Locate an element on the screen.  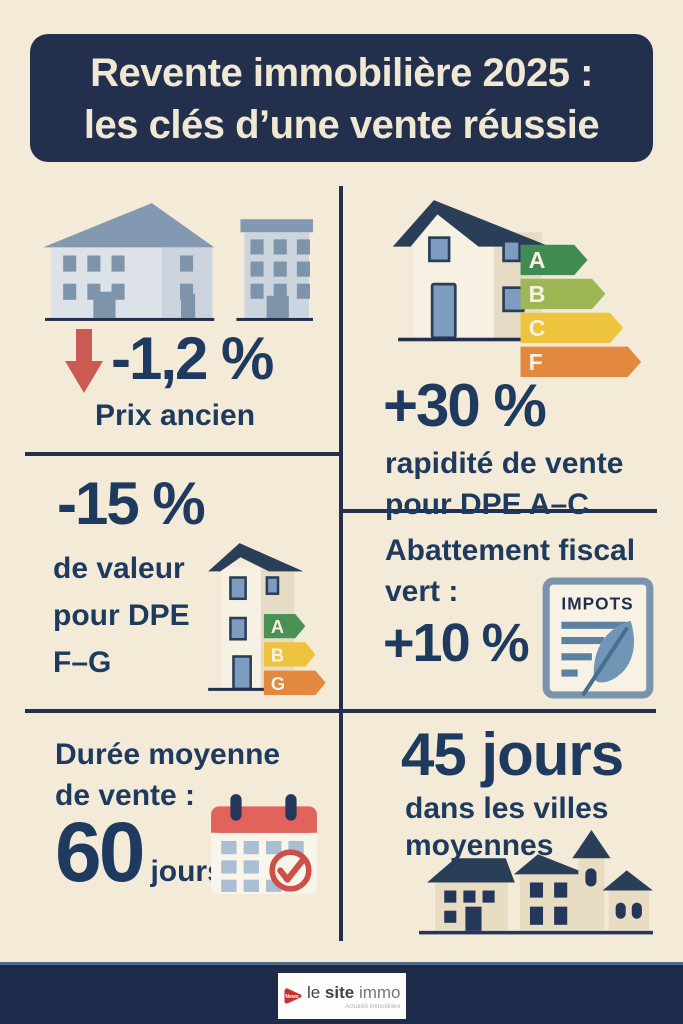
prix-ancien-value: -1,2 % is located at coordinates (192, 358).